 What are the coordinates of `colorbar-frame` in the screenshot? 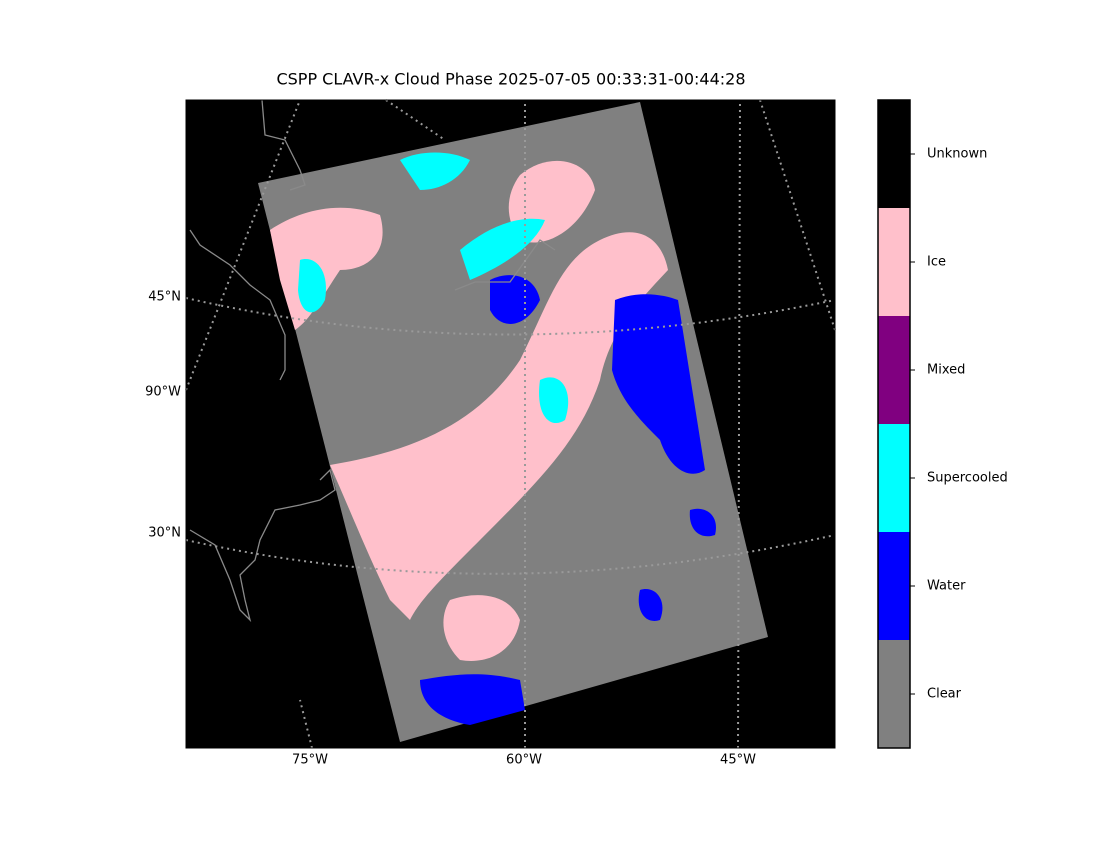 It's located at (894, 424).